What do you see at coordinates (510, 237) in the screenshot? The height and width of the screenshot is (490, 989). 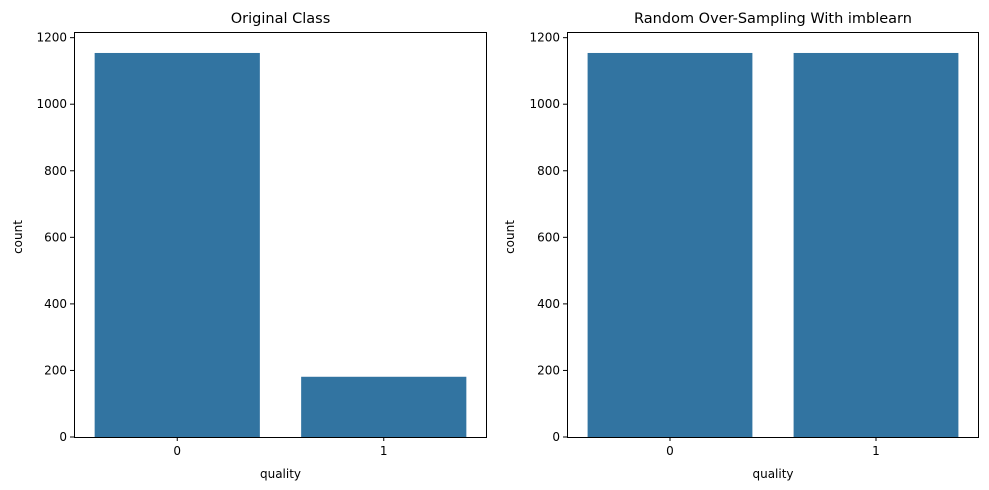 I see `y-axis-label-2: count` at bounding box center [510, 237].